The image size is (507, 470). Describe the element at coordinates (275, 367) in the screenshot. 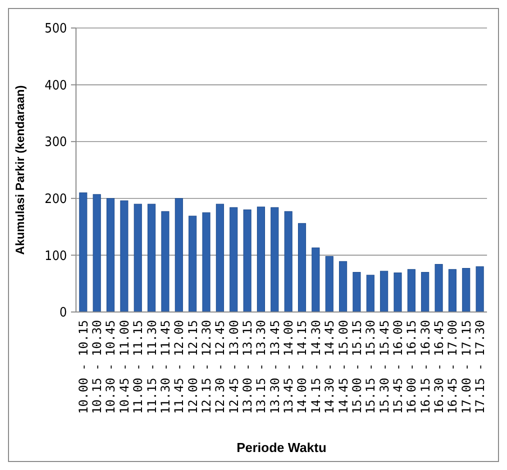

I see `x-tick-label: 13.30 - 13.45` at that location.